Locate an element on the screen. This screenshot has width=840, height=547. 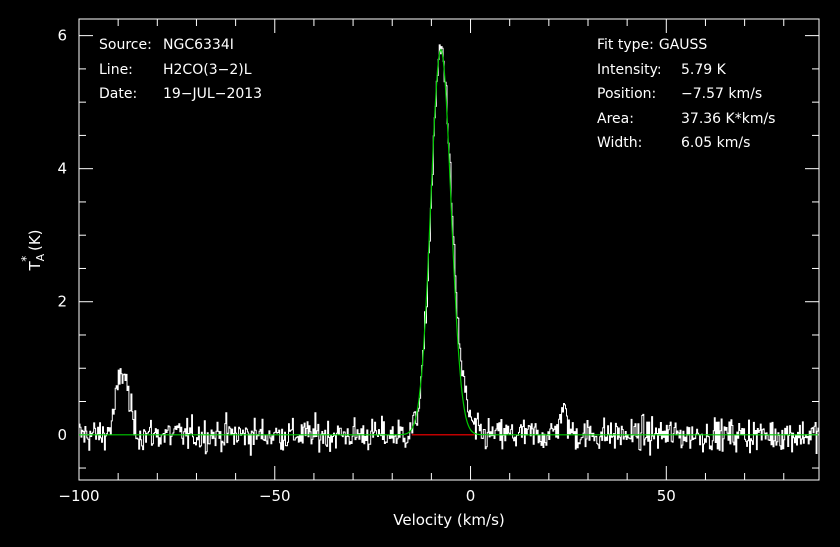
line-value: H2CO(3−2)L is located at coordinates (207, 69).